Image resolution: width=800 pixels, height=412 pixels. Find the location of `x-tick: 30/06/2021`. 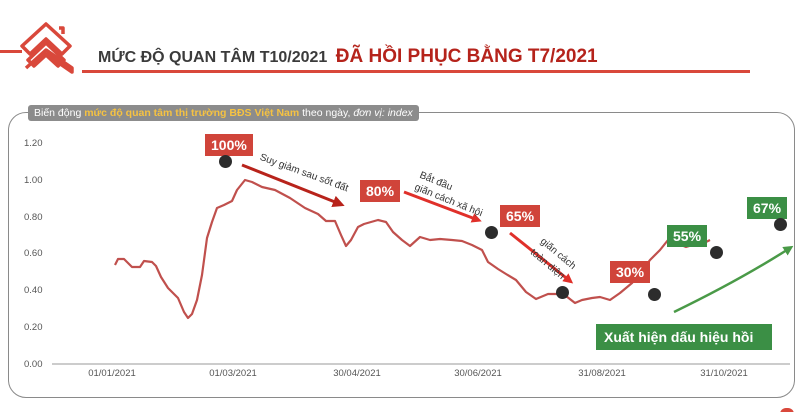

x-tick: 30/06/2021 is located at coordinates (478, 373).